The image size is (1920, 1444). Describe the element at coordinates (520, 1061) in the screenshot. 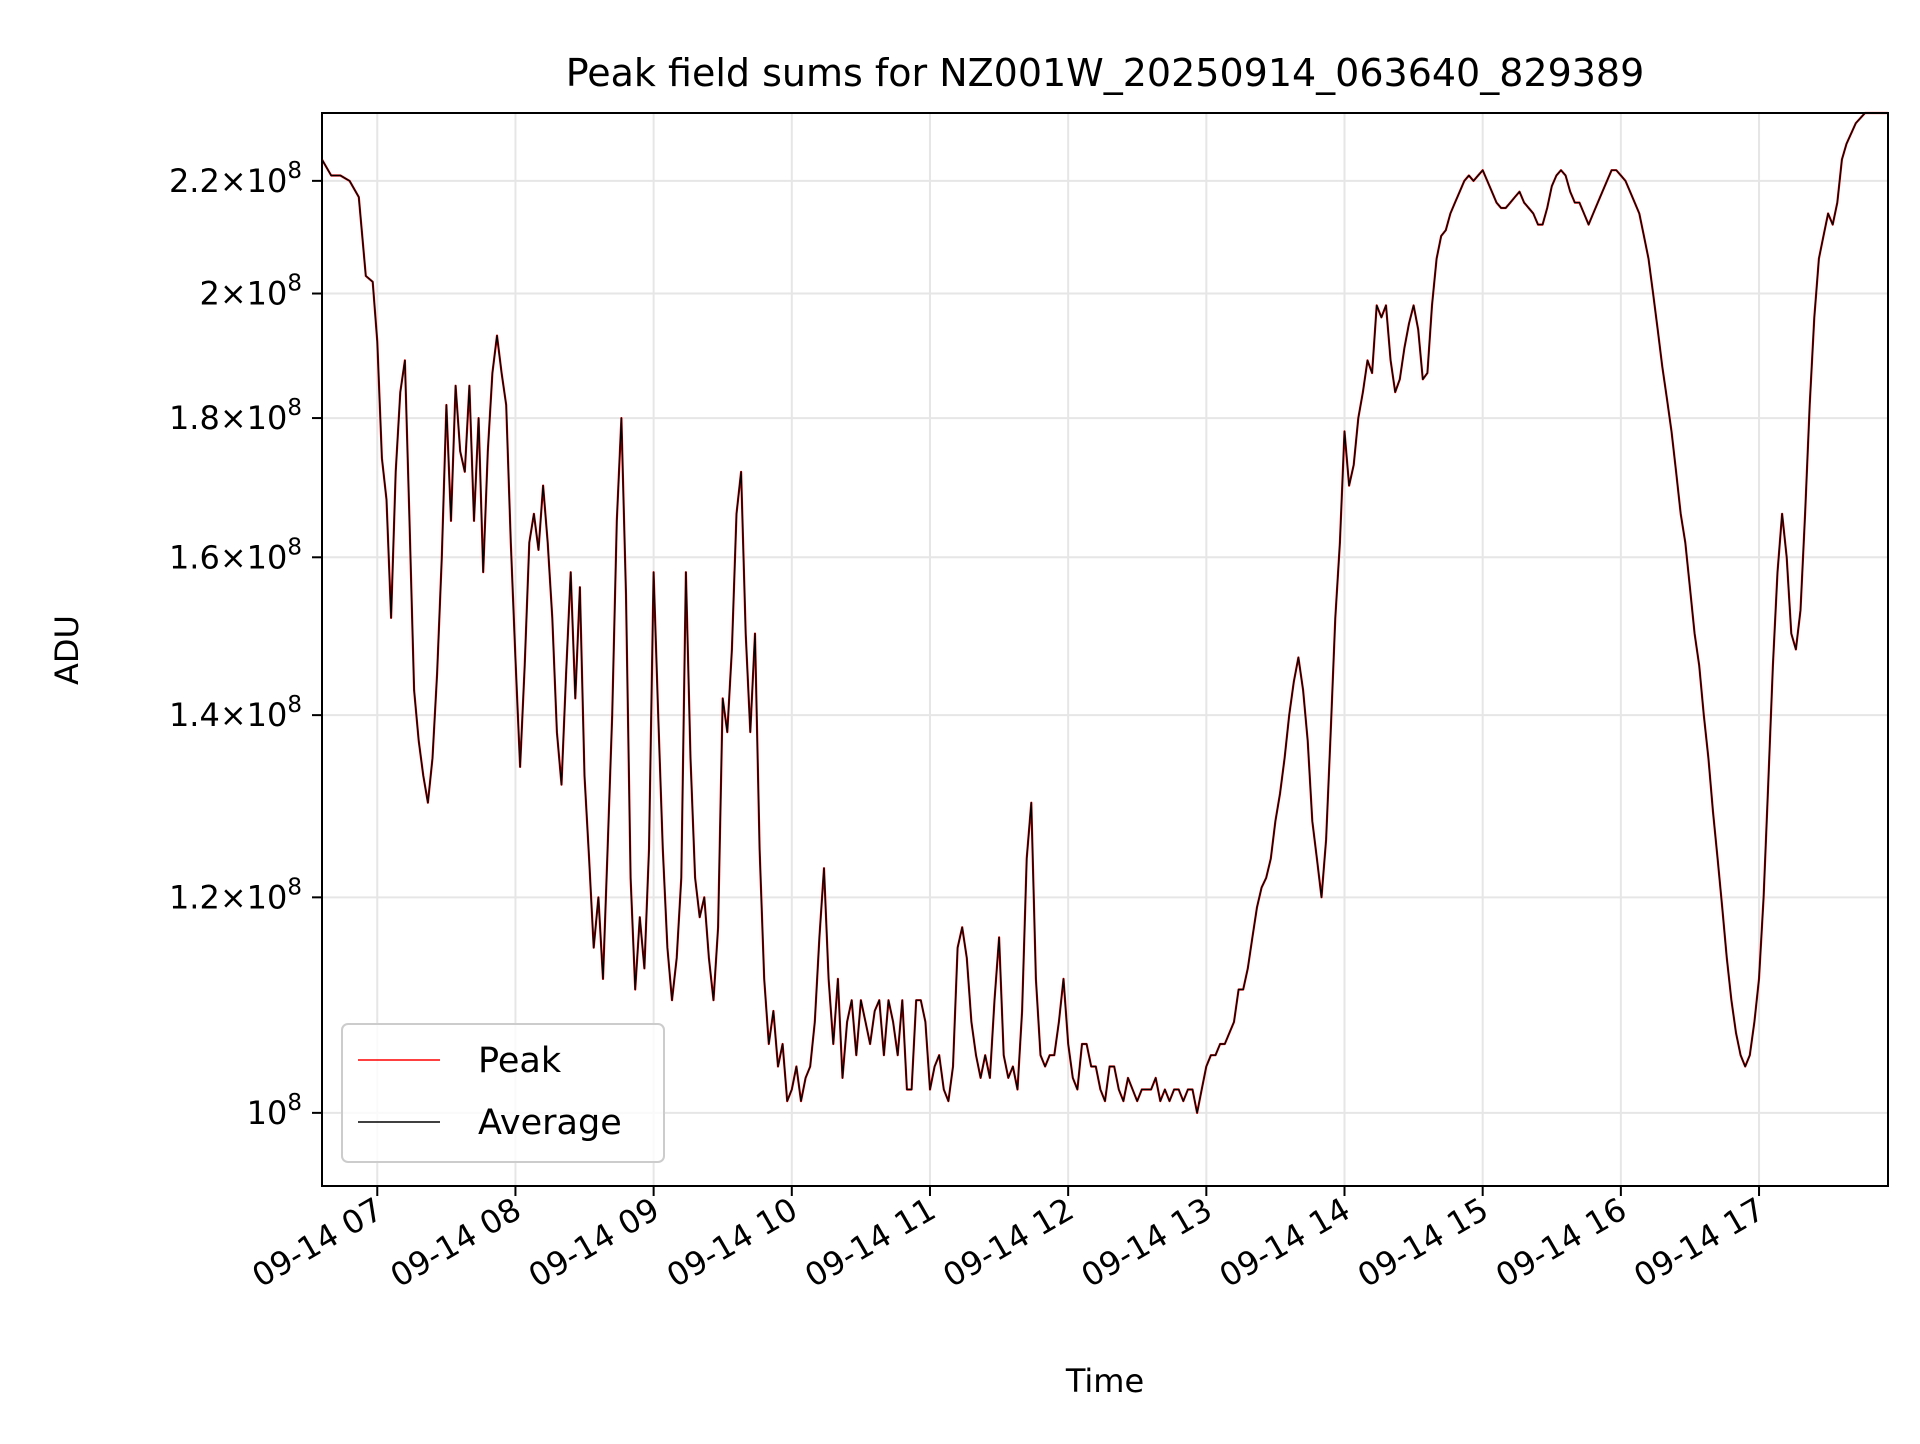

I see `legend-label-peak: Peak` at that location.